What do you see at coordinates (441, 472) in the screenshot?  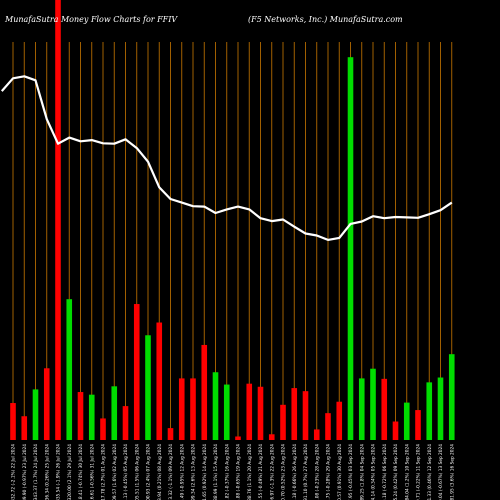 I see `x-tick-label: 280.04 (-0.67%) 13 Sep 2024` at bounding box center [441, 472].